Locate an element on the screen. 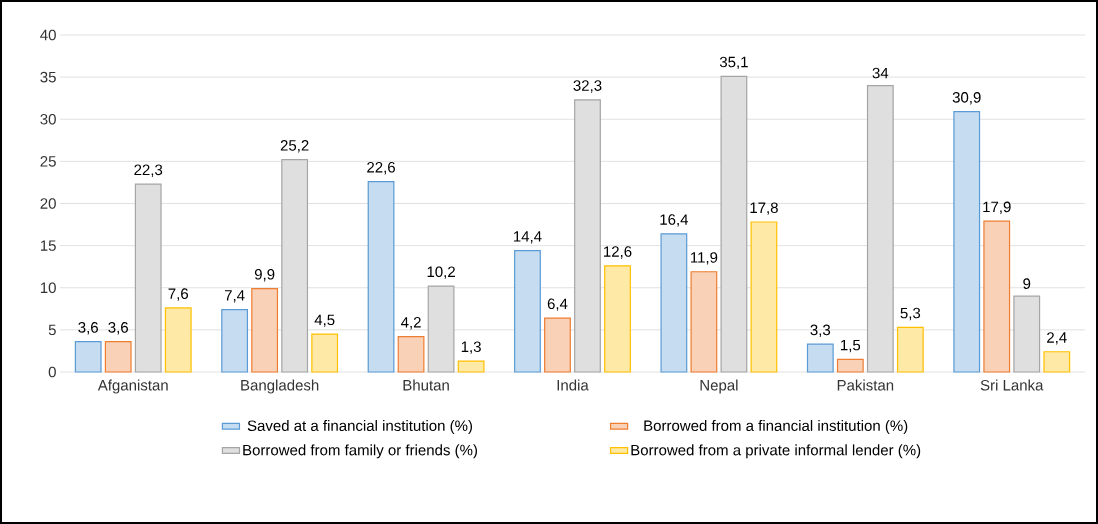  x-tick-label: India is located at coordinates (573, 385).